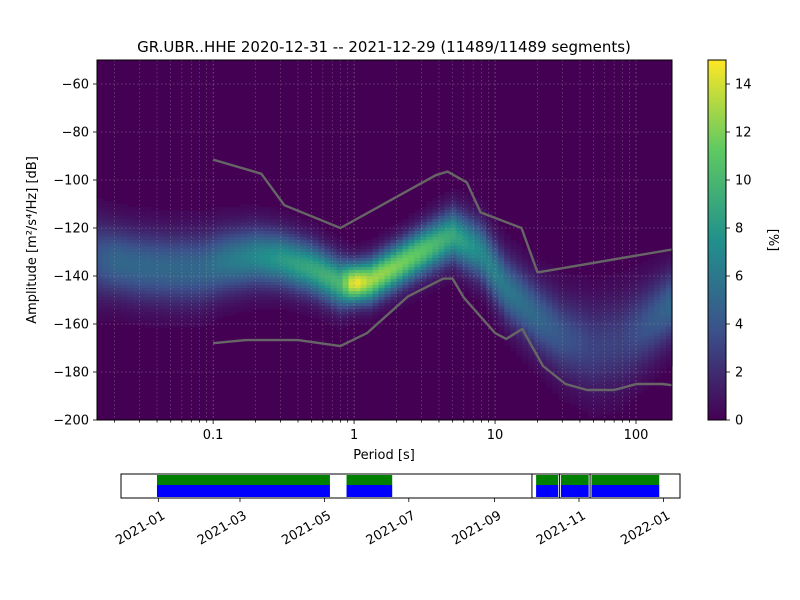 Image resolution: width=800 pixels, height=600 pixels. I want to click on coverage-bar-bottom, so click(625, 491).